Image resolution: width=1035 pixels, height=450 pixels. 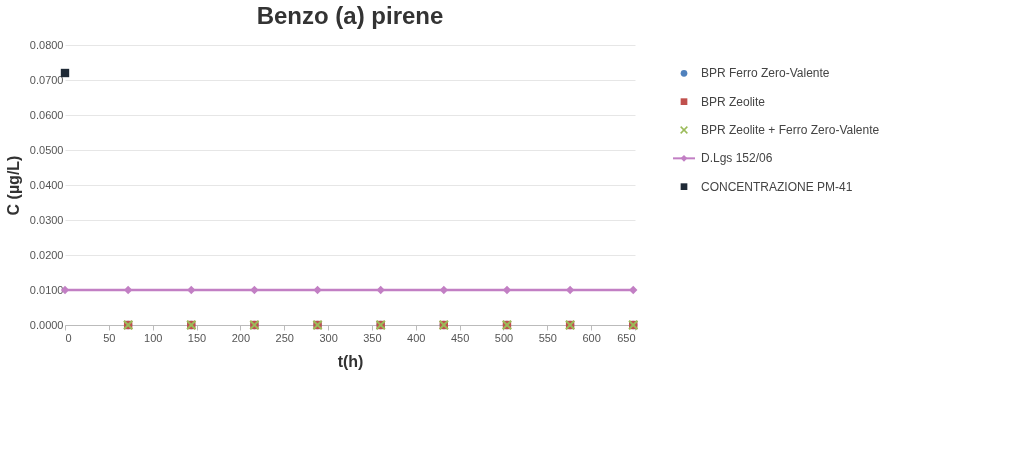 What do you see at coordinates (790, 130) in the screenshot?
I see `legend-label: BPR Zeolite + Ferro Zero-Valente` at bounding box center [790, 130].